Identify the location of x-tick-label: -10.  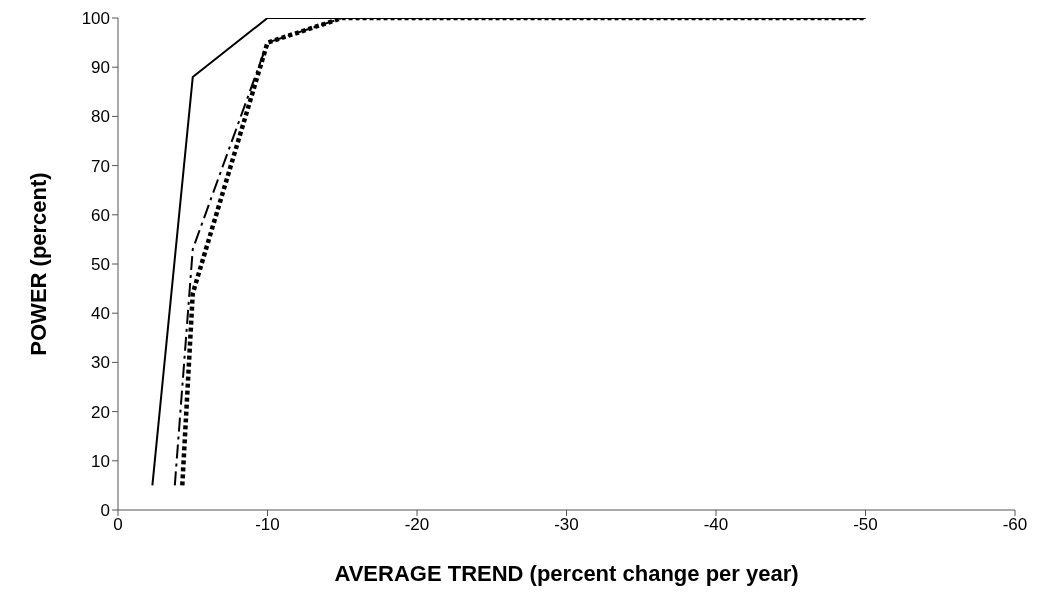
(267, 525).